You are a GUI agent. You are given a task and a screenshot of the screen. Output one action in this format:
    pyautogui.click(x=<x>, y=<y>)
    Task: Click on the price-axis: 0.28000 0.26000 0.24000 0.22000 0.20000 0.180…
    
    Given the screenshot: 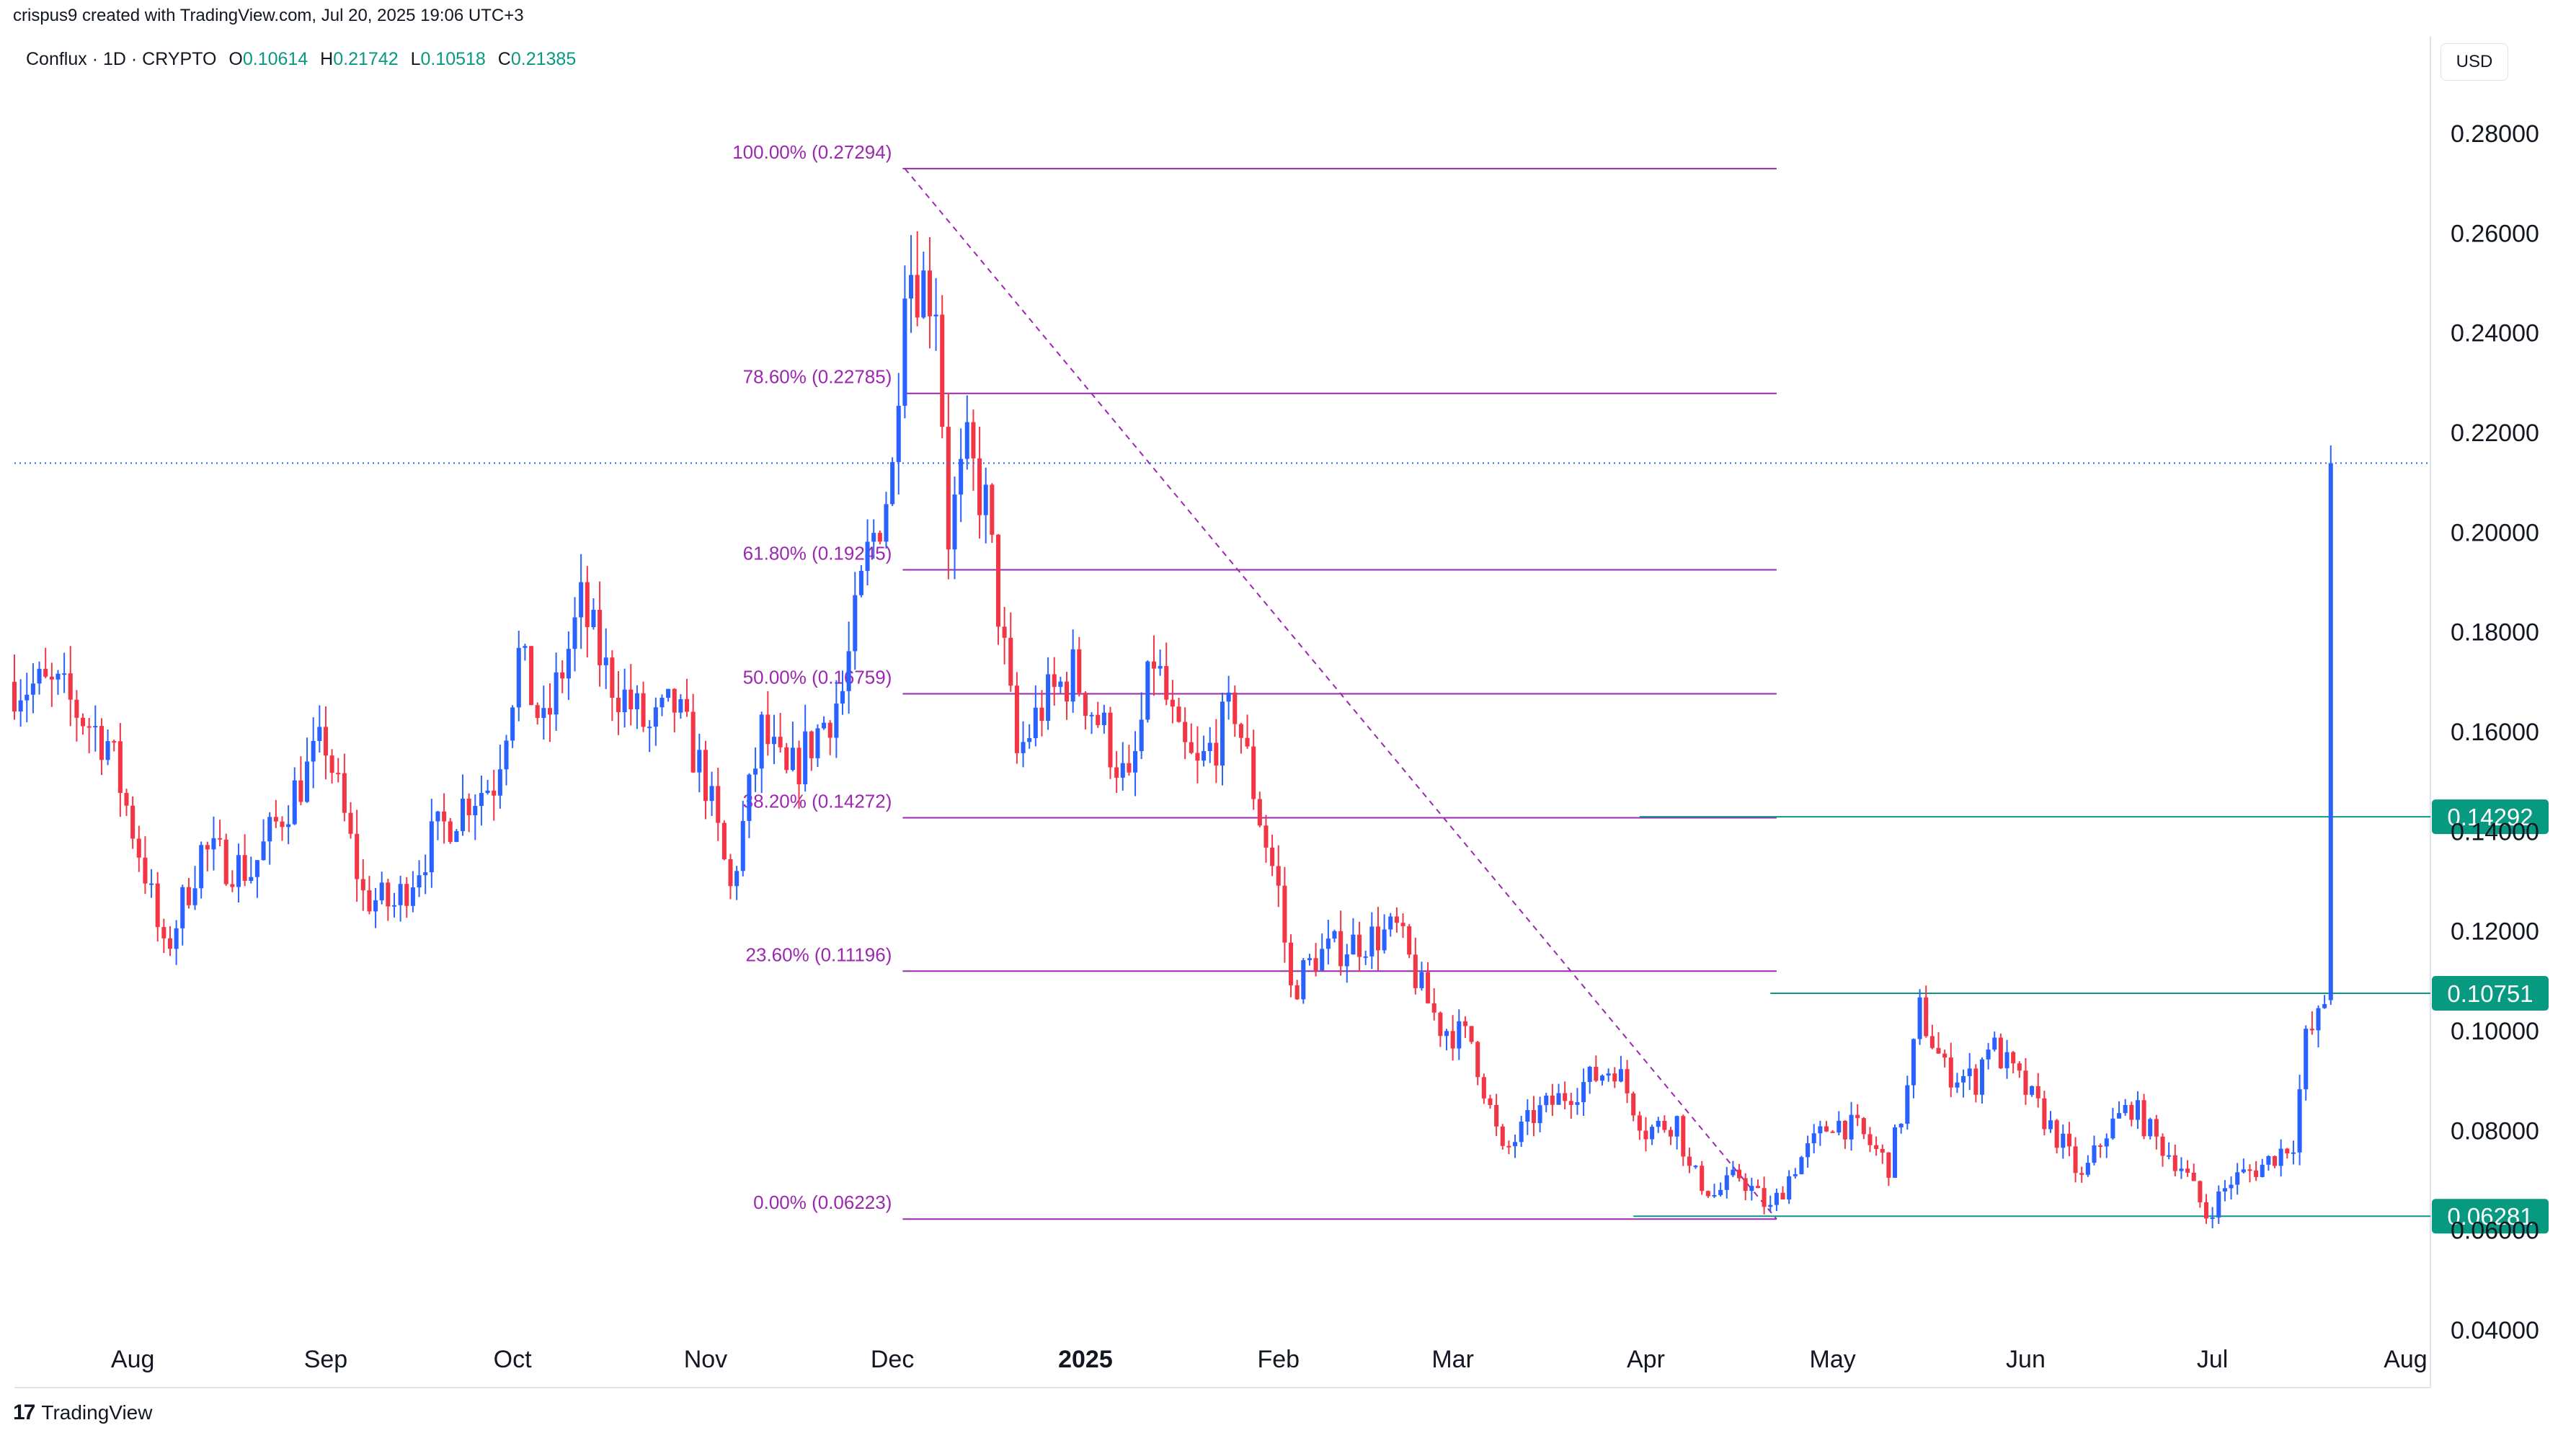 What is the action you would take?
    pyautogui.click(x=2495, y=732)
    